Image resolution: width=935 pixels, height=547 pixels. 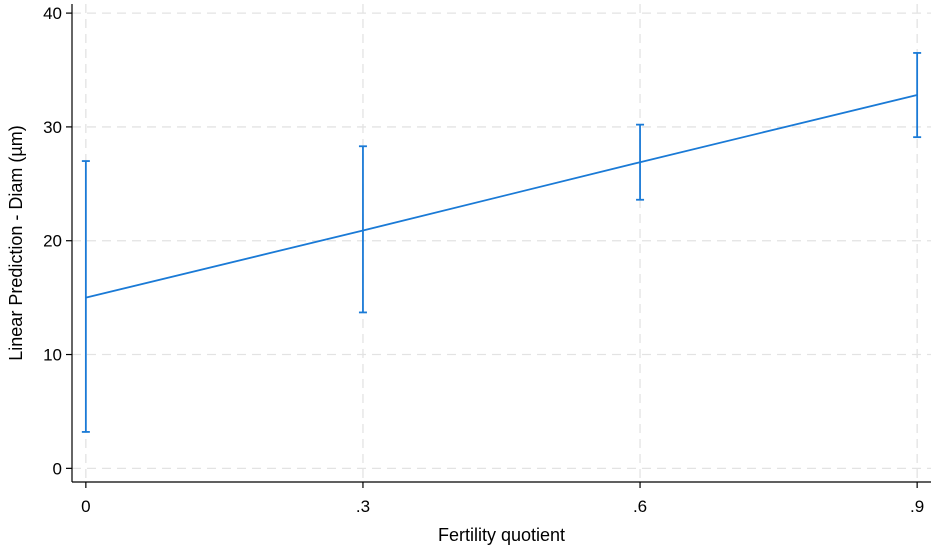 I want to click on y-tick-label: 40, so click(x=52, y=13).